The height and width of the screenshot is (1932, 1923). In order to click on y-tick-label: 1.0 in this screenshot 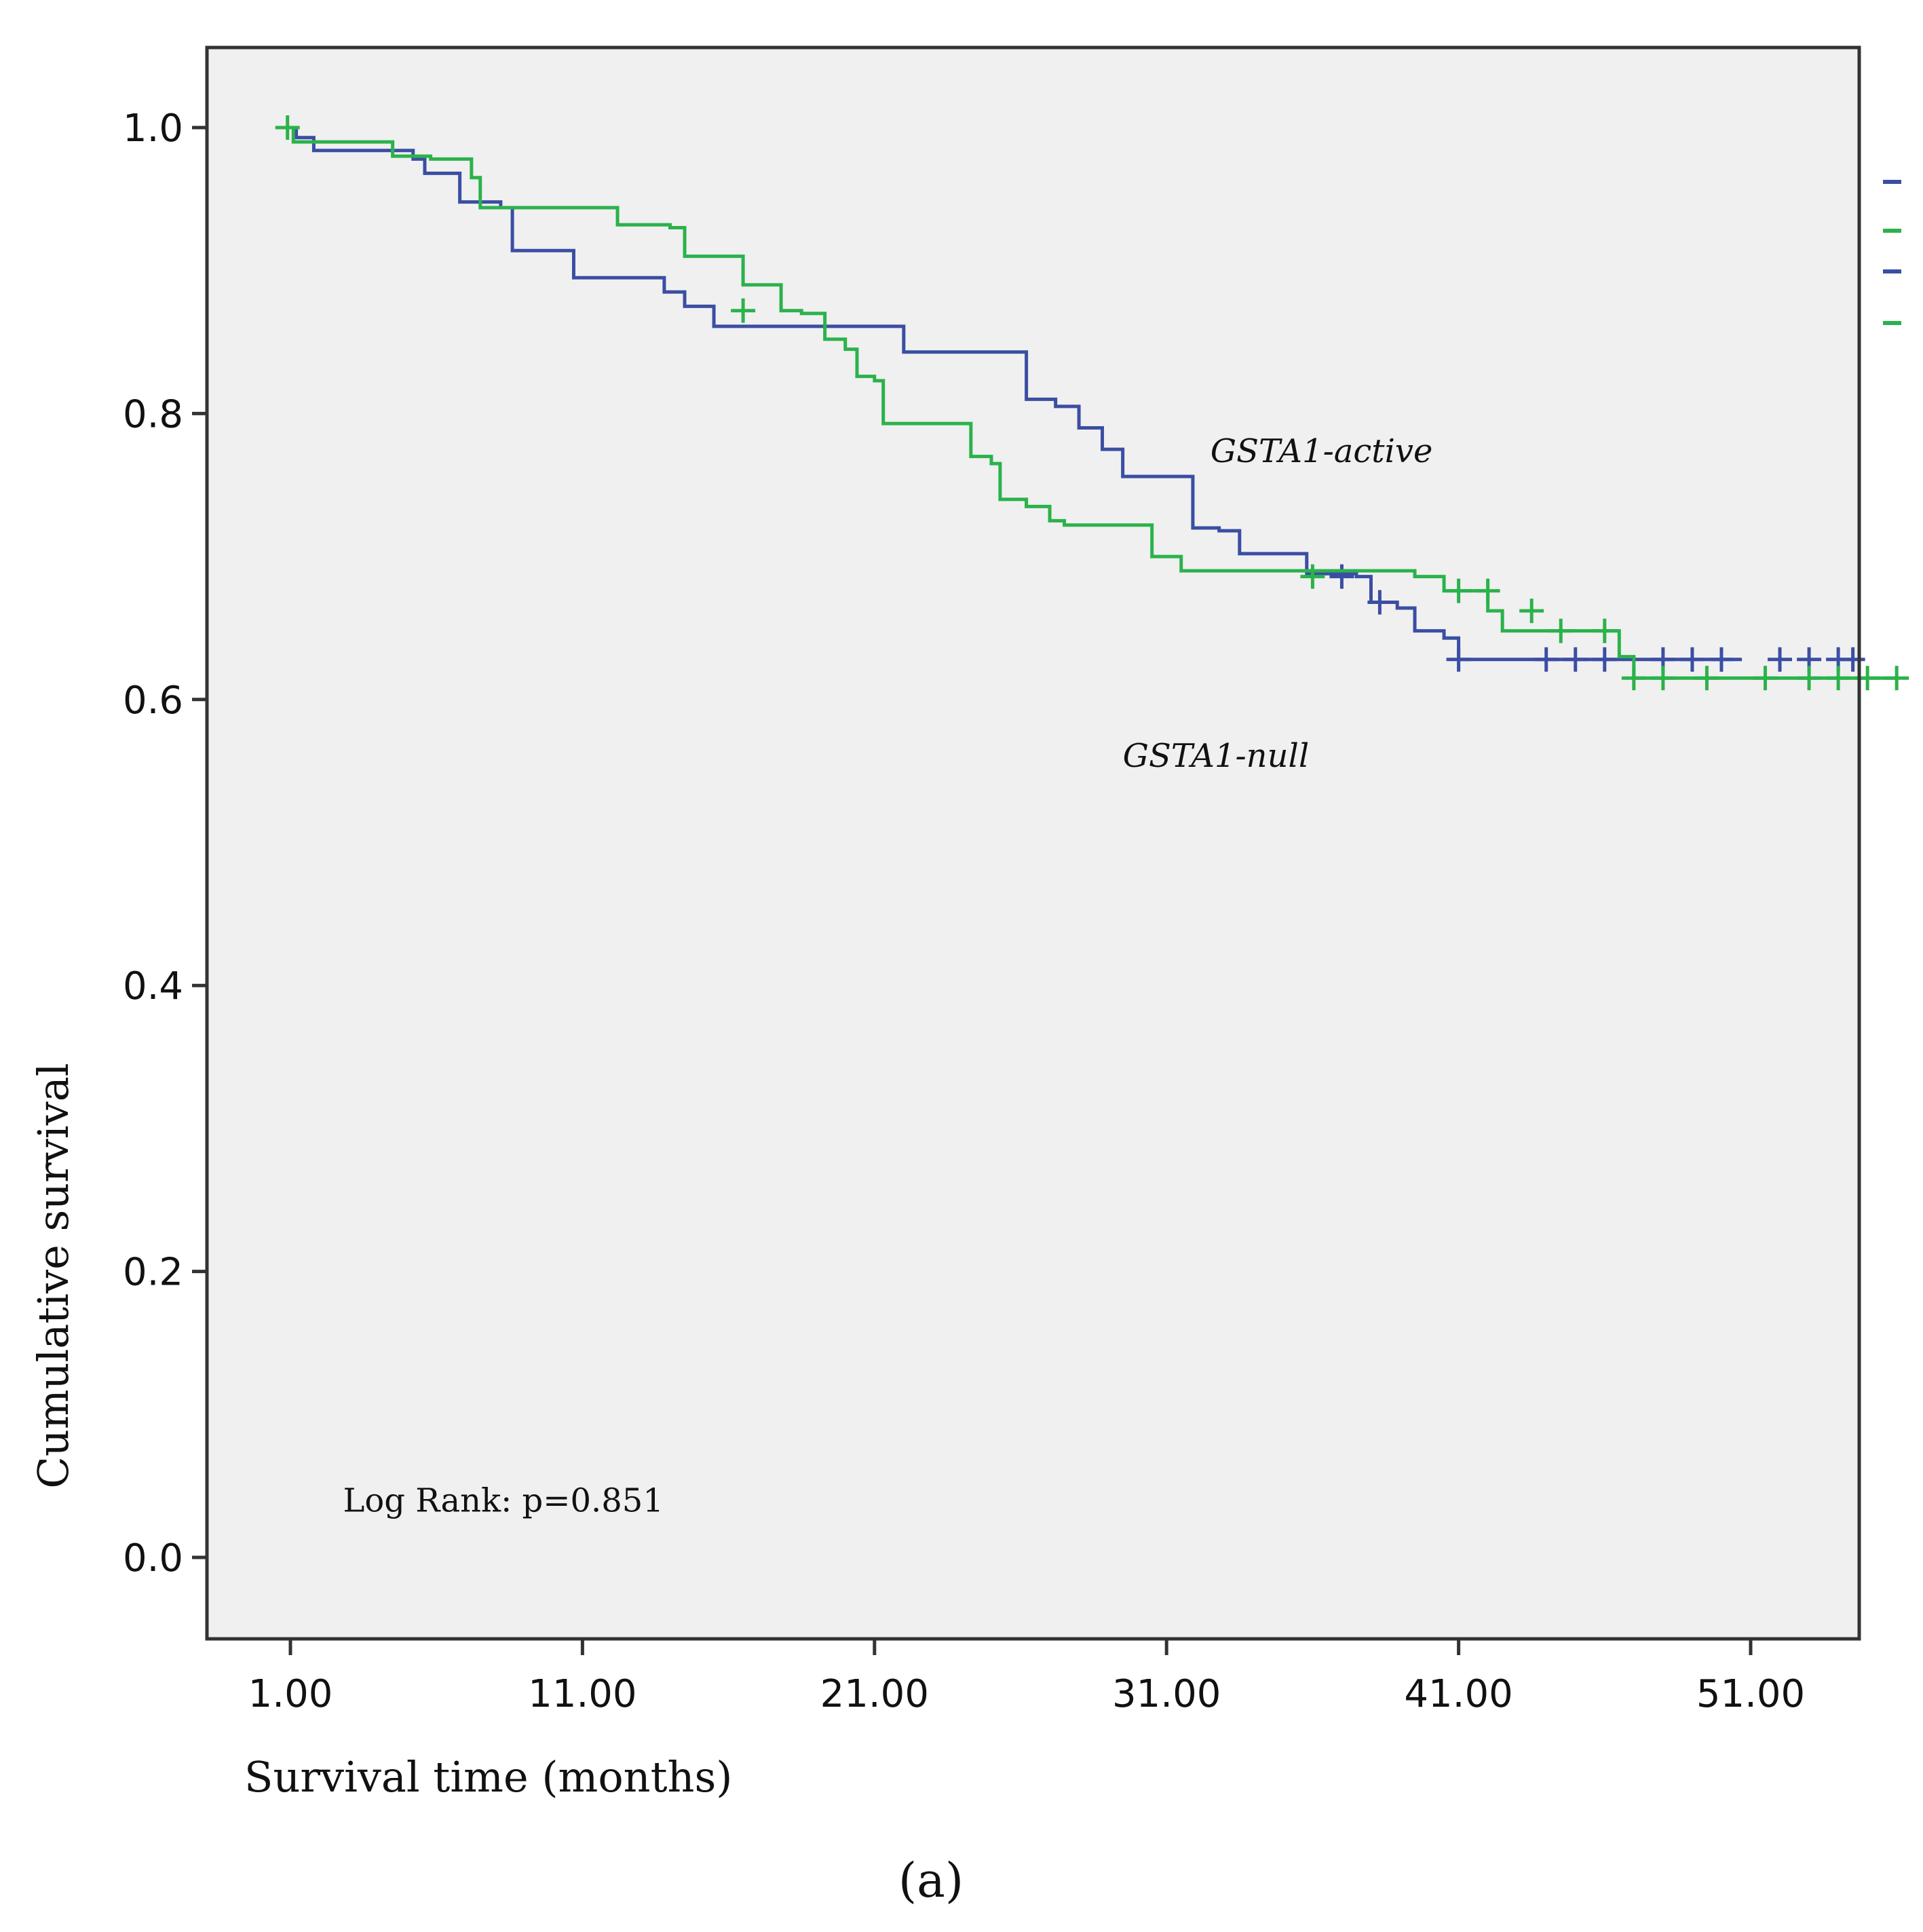, I will do `click(153, 129)`.